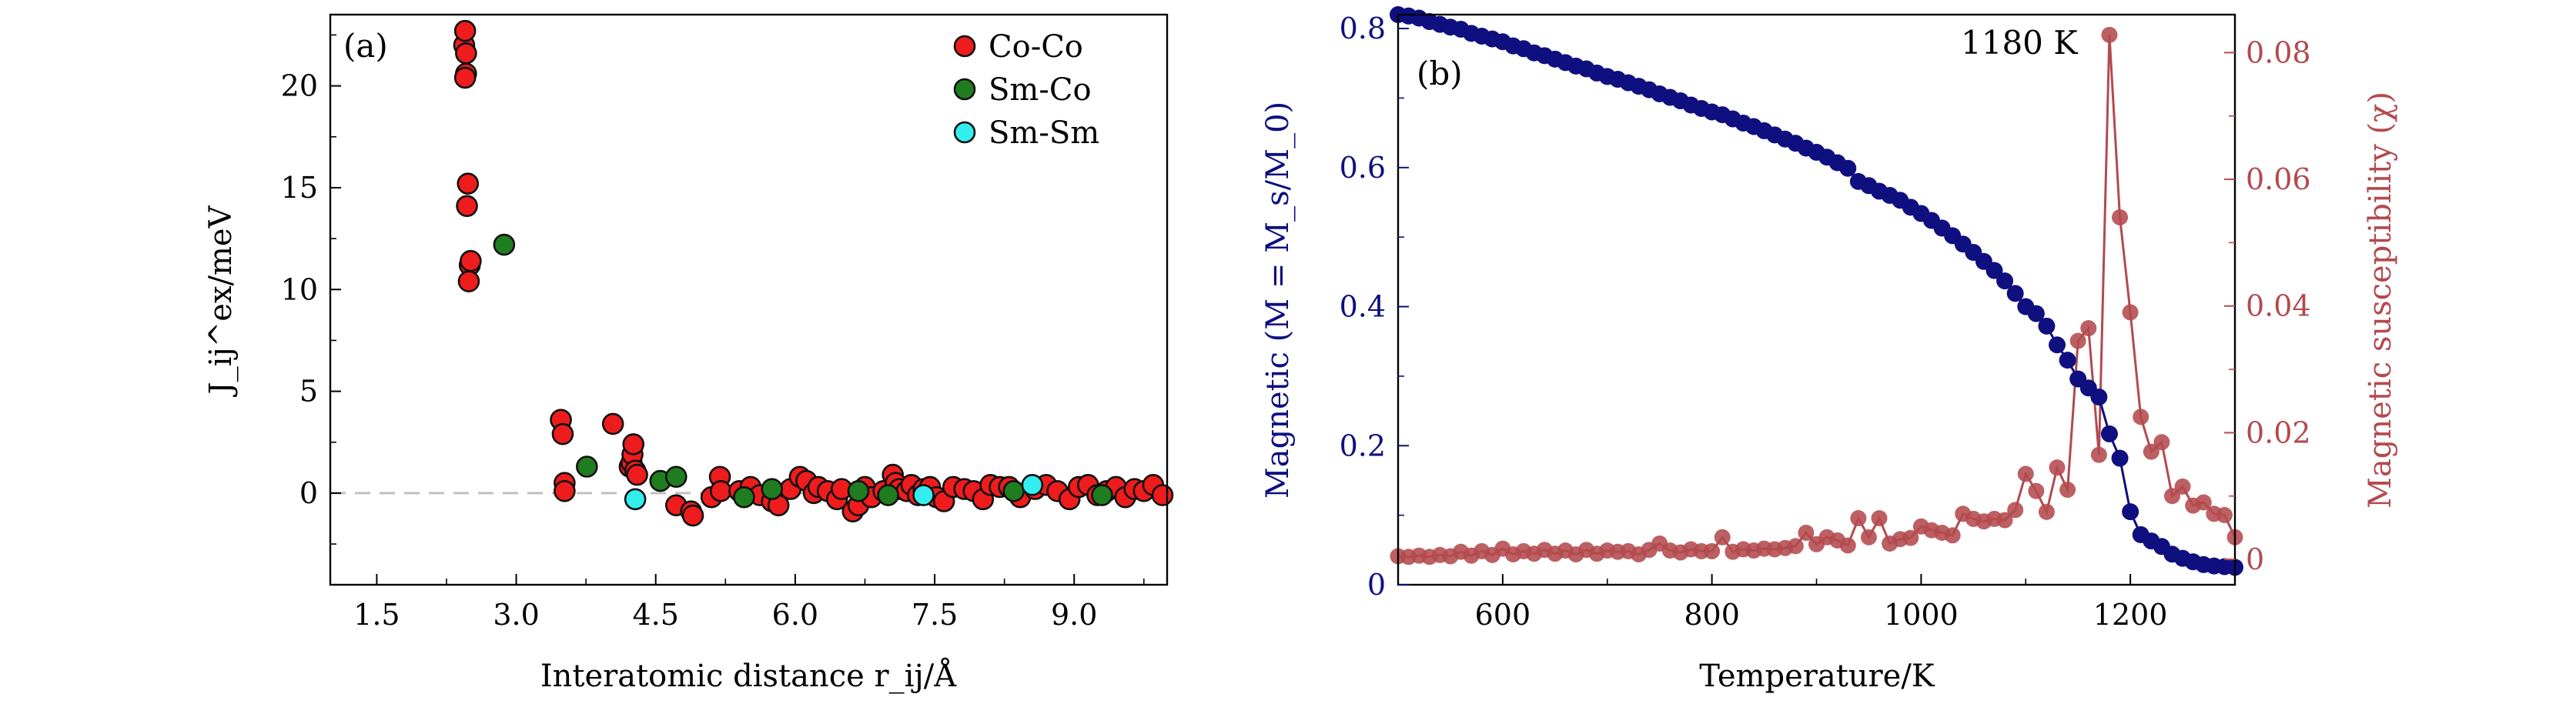  I want to click on panel-a-y-tick-label: 10, so click(300, 289).